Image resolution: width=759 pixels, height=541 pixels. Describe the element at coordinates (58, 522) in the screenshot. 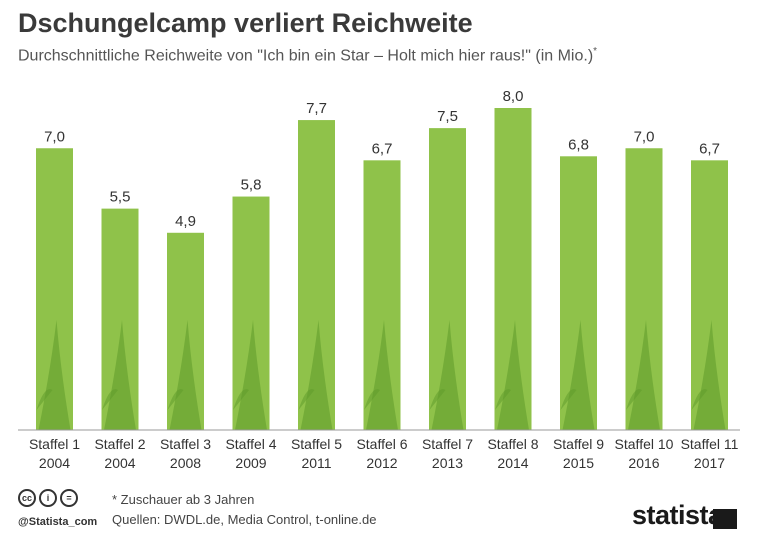

I see `twitter-handle: @Statista_com` at that location.